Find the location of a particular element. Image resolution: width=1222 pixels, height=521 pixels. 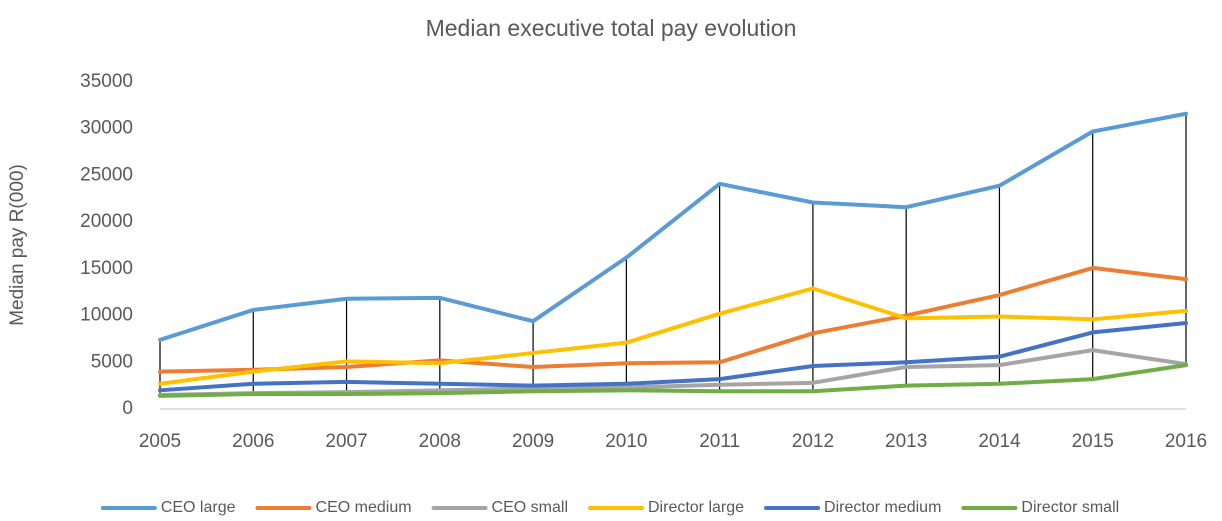

x-tick-label: 2005 is located at coordinates (160, 441).